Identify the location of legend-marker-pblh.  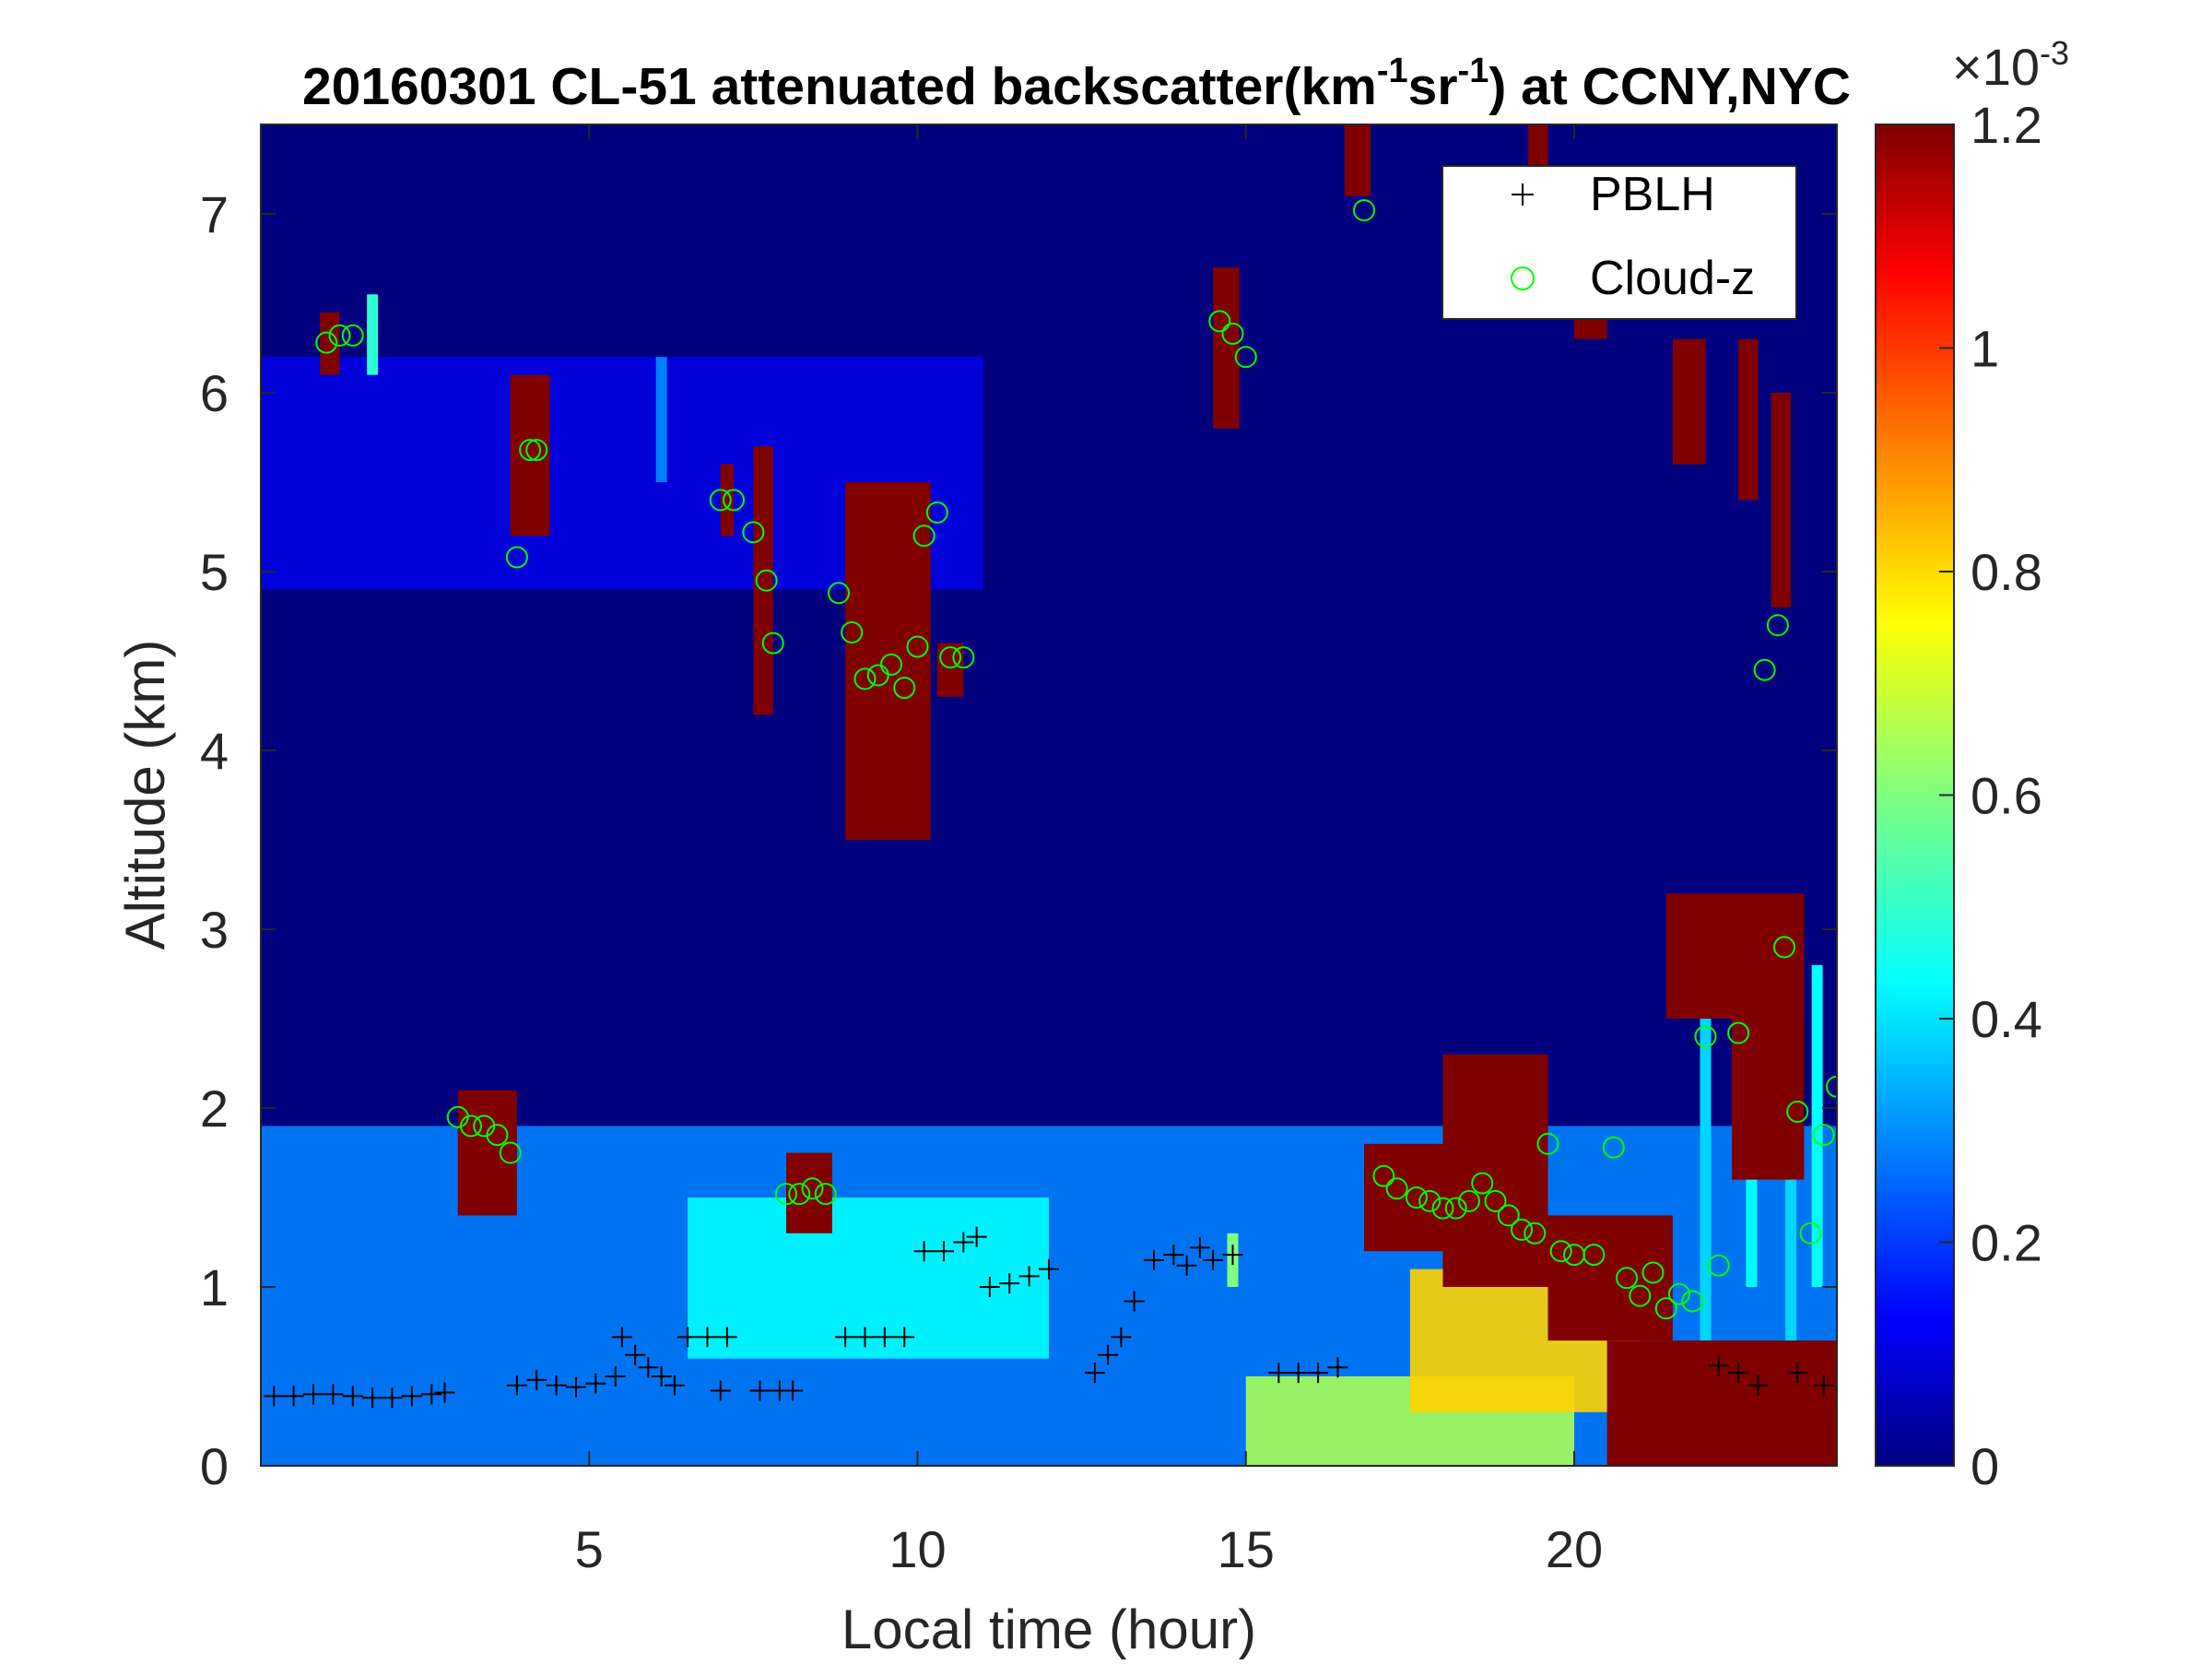
(1523, 194).